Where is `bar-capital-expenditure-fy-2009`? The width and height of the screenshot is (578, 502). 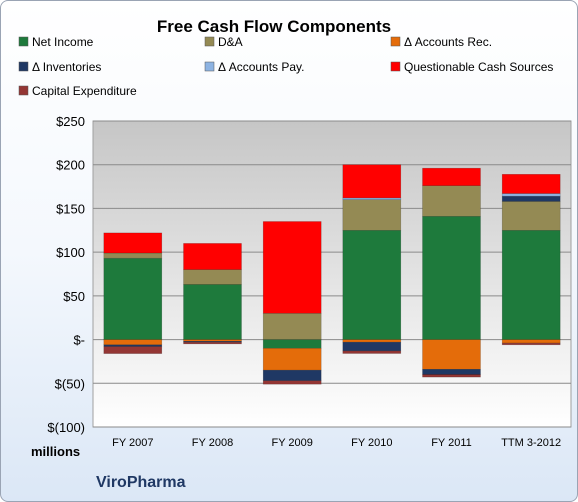 bar-capital-expenditure-fy-2009 is located at coordinates (292, 382).